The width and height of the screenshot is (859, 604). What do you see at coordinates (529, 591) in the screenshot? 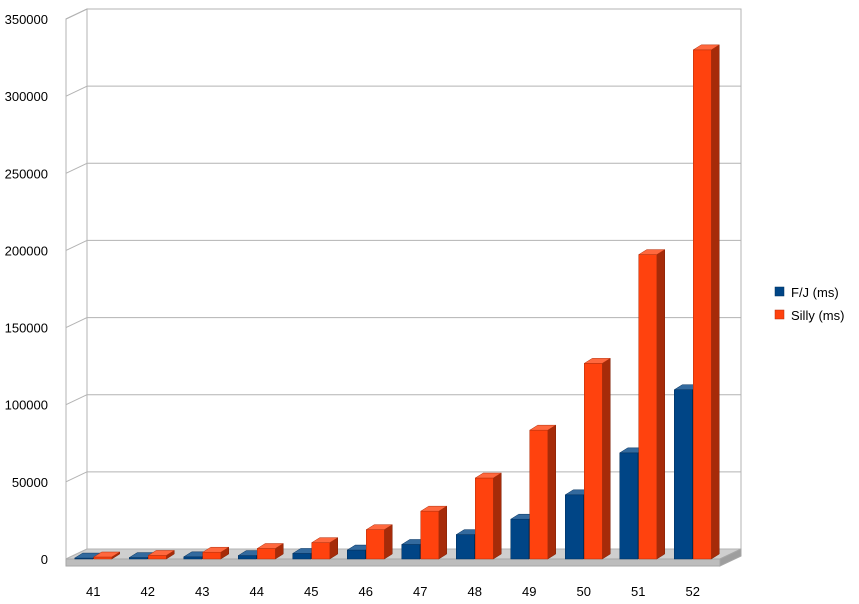
I see `x-tick-label: 49` at bounding box center [529, 591].